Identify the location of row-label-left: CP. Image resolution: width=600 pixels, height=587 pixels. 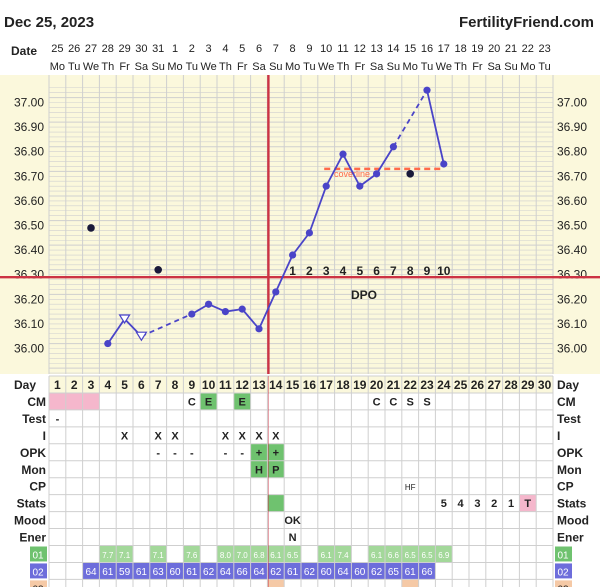
(37, 487).